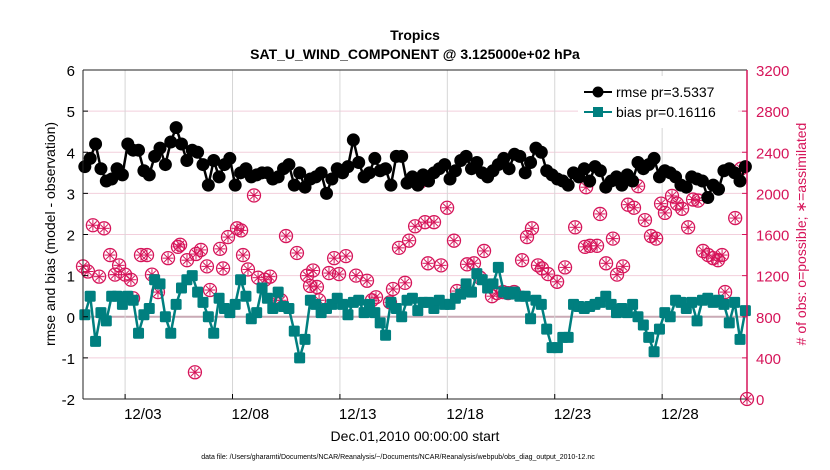 The image size is (830, 470). I want to click on y2-tick-label: 3200, so click(772, 71).